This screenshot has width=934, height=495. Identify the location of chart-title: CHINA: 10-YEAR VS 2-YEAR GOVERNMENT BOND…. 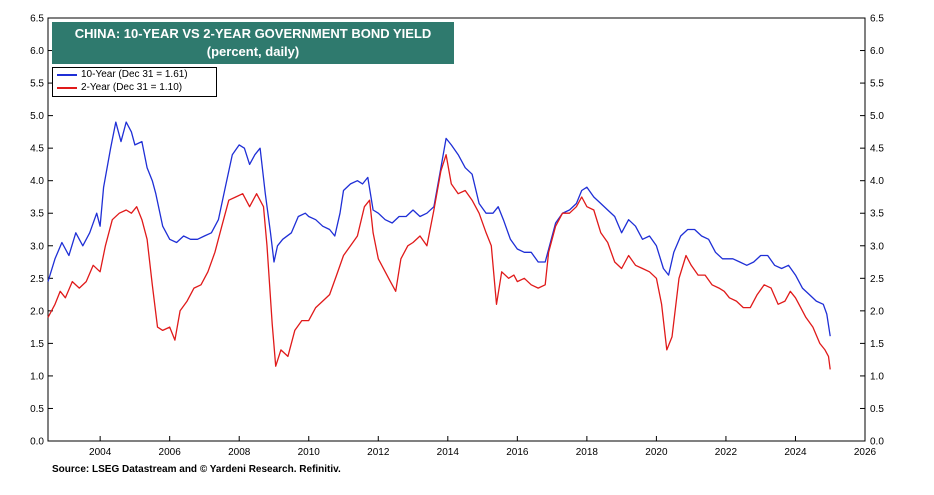
(253, 33).